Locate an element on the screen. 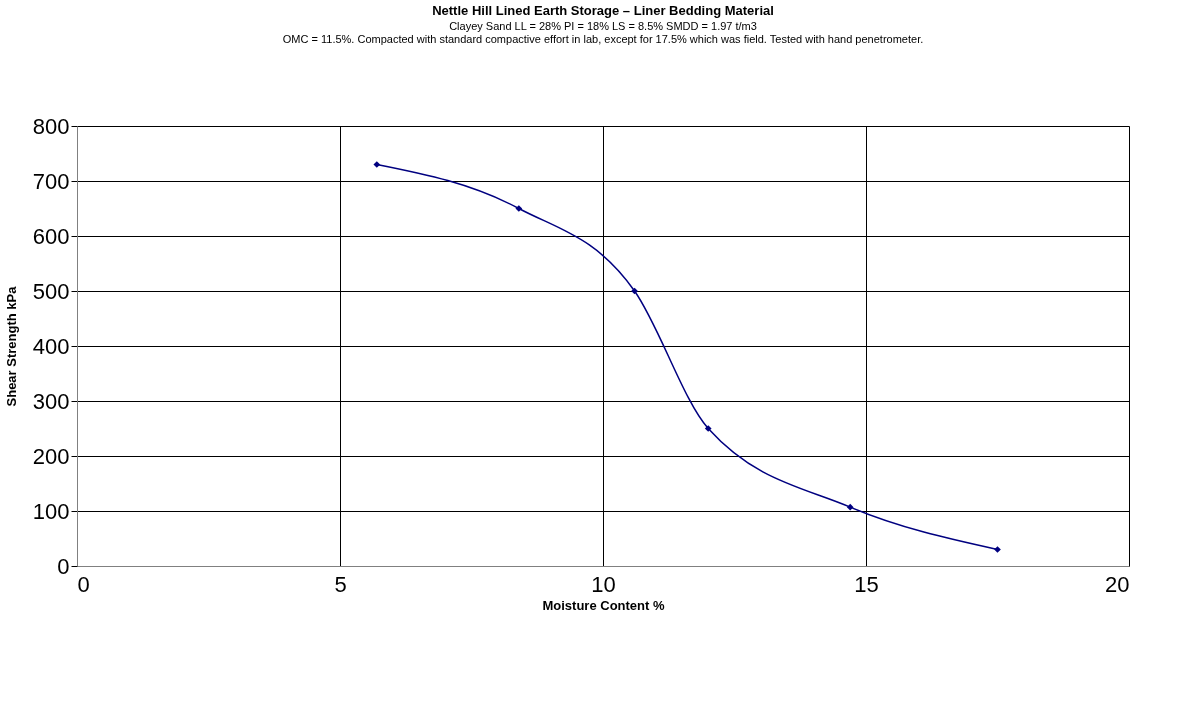 This screenshot has height=702, width=1187. x-tick-label: 15 is located at coordinates (866, 584).